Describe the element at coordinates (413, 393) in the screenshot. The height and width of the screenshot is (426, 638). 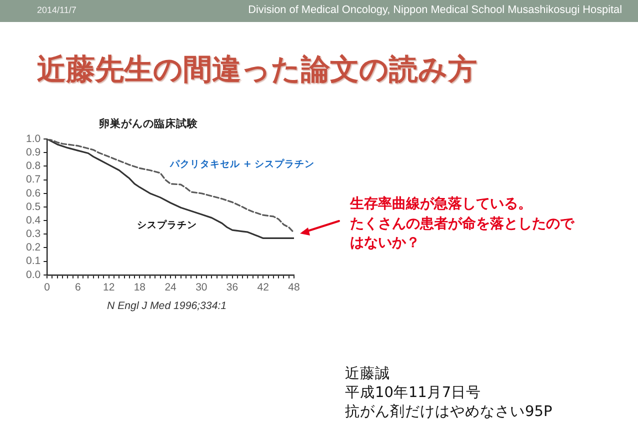
I see `text: 平成10年11月7日号` at that location.